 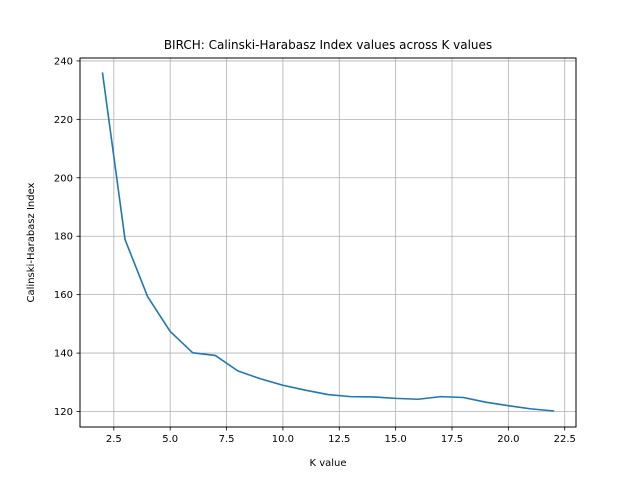 What do you see at coordinates (396, 439) in the screenshot?
I see `x-tick-label: 15.0` at bounding box center [396, 439].